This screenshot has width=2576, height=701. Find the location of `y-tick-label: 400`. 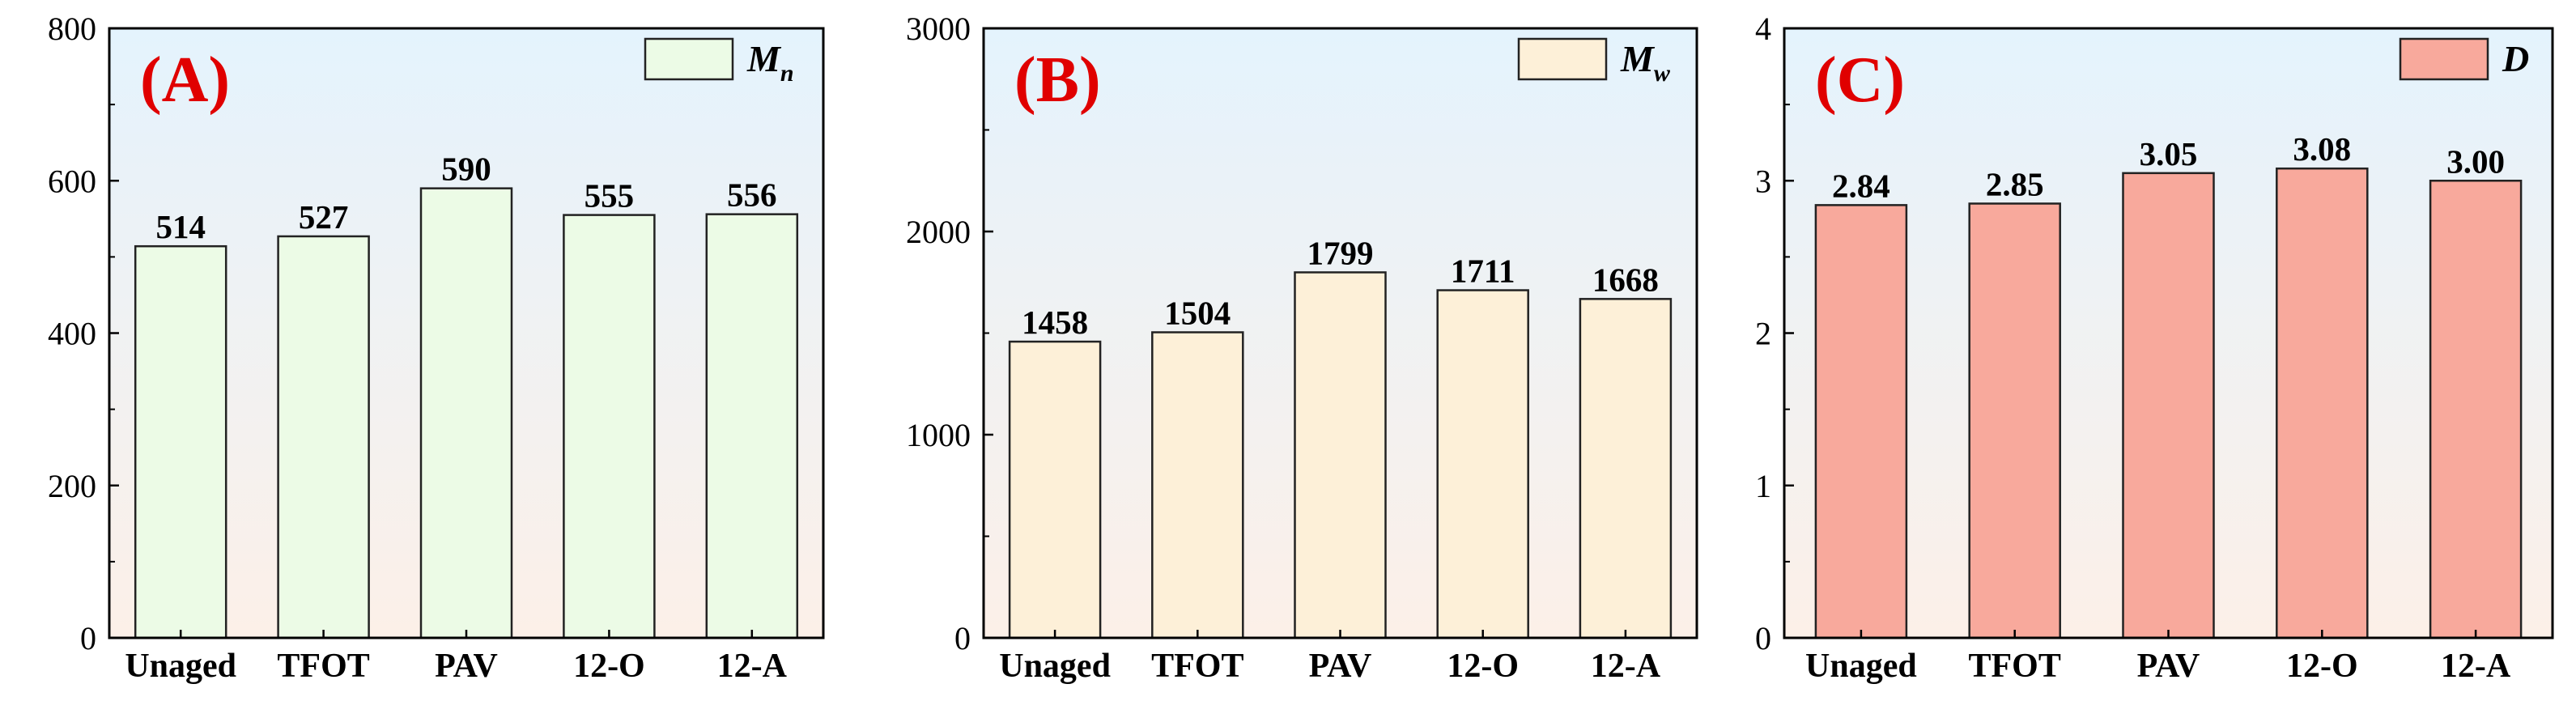

y-tick-label: 400 is located at coordinates (72, 334).